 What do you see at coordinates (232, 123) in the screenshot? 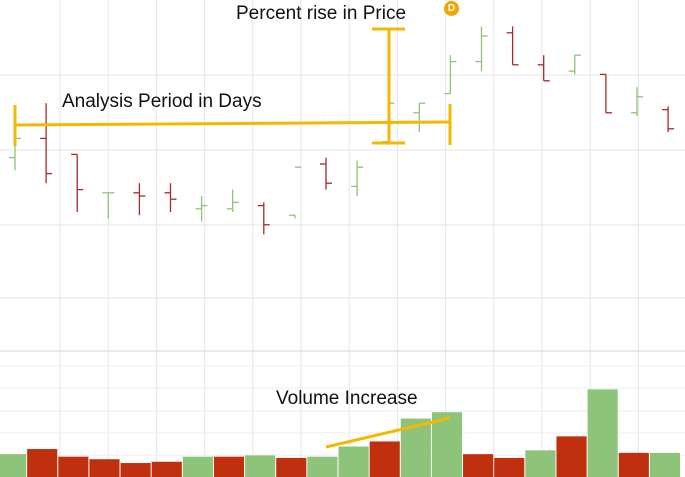
I see `analysis-period-line` at bounding box center [232, 123].